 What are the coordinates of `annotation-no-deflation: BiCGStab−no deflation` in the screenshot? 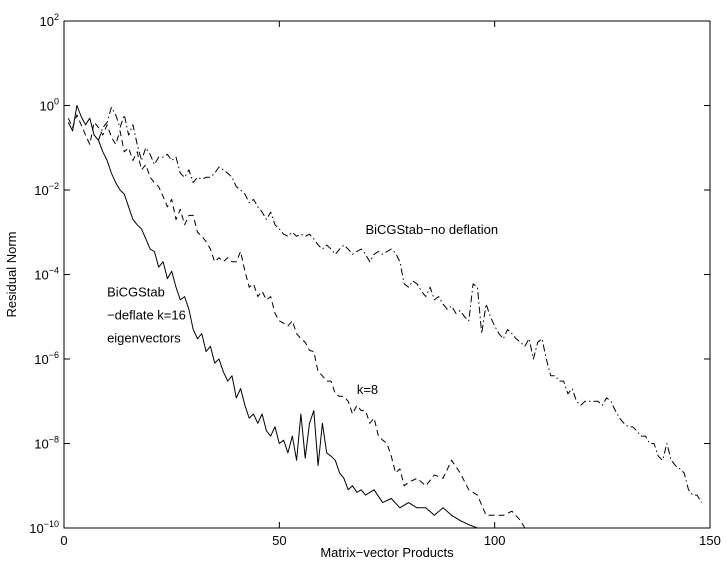 It's located at (431, 229).